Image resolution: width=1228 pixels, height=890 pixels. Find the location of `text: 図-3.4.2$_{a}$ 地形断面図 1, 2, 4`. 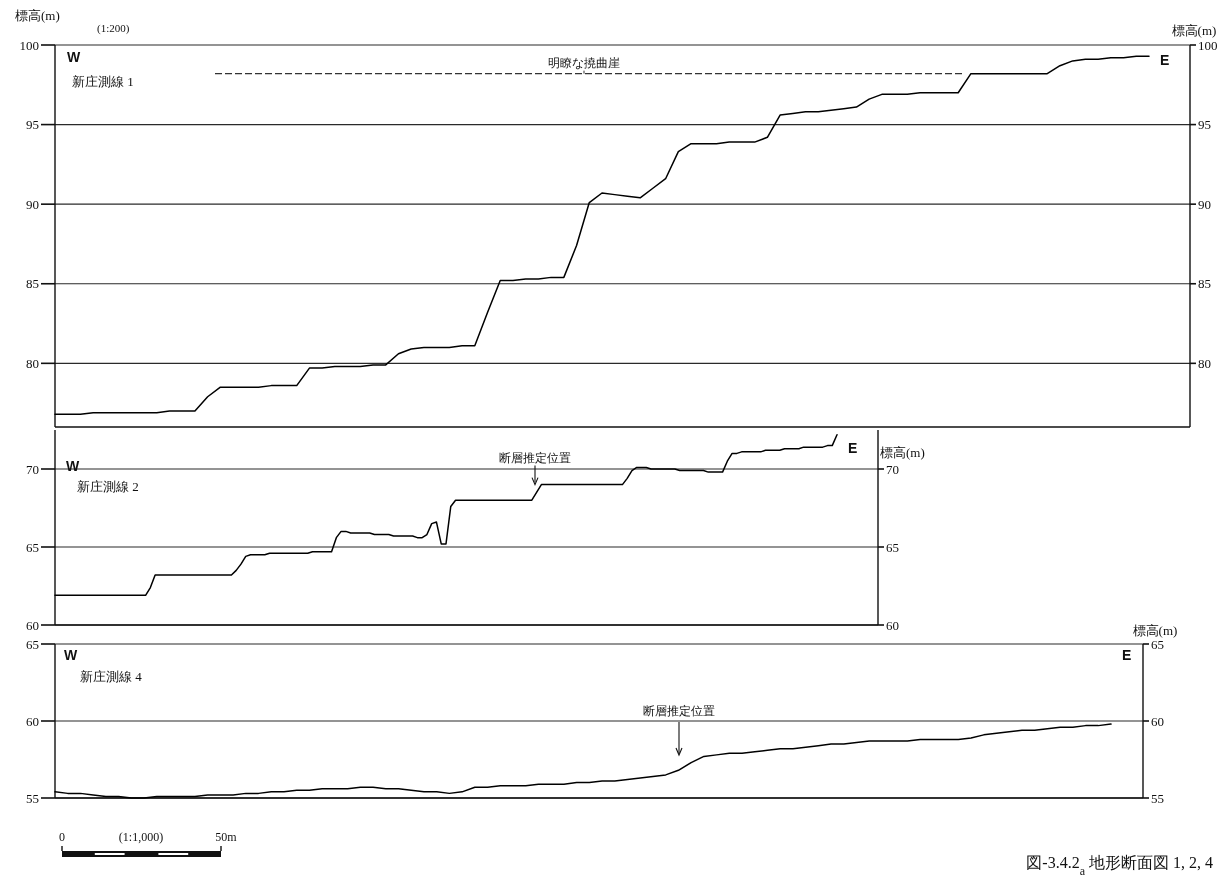

text: 図-3.4.2$_{a}$ 地形断面図 1, 2, 4 is located at coordinates (1119, 866).